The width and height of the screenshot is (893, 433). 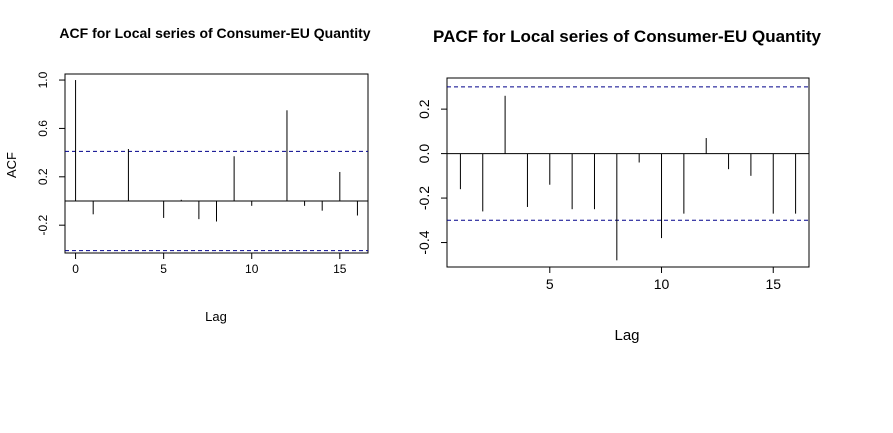 I want to click on acf-x-tick-label: 5, so click(x=163, y=269).